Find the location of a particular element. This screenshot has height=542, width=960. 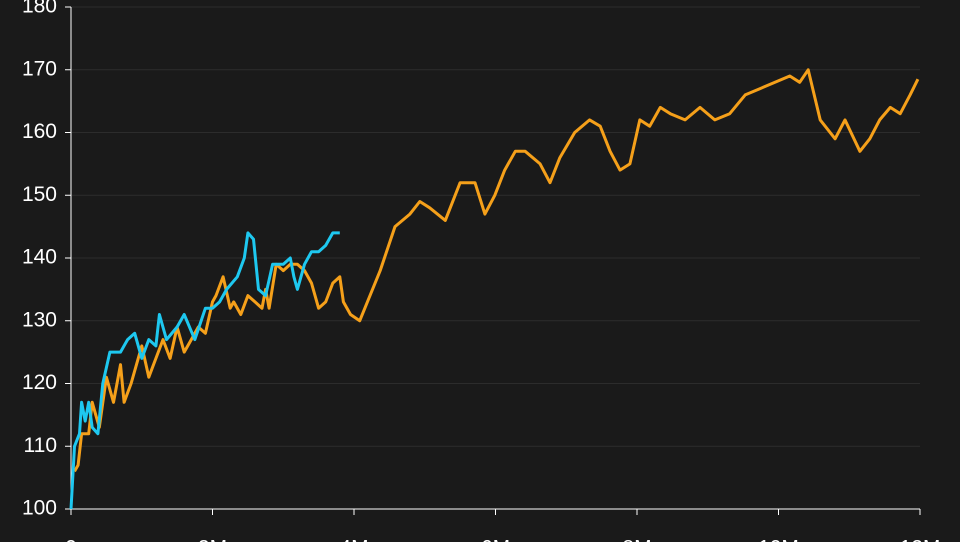

y-tick-label: 180 is located at coordinates (39, 9).